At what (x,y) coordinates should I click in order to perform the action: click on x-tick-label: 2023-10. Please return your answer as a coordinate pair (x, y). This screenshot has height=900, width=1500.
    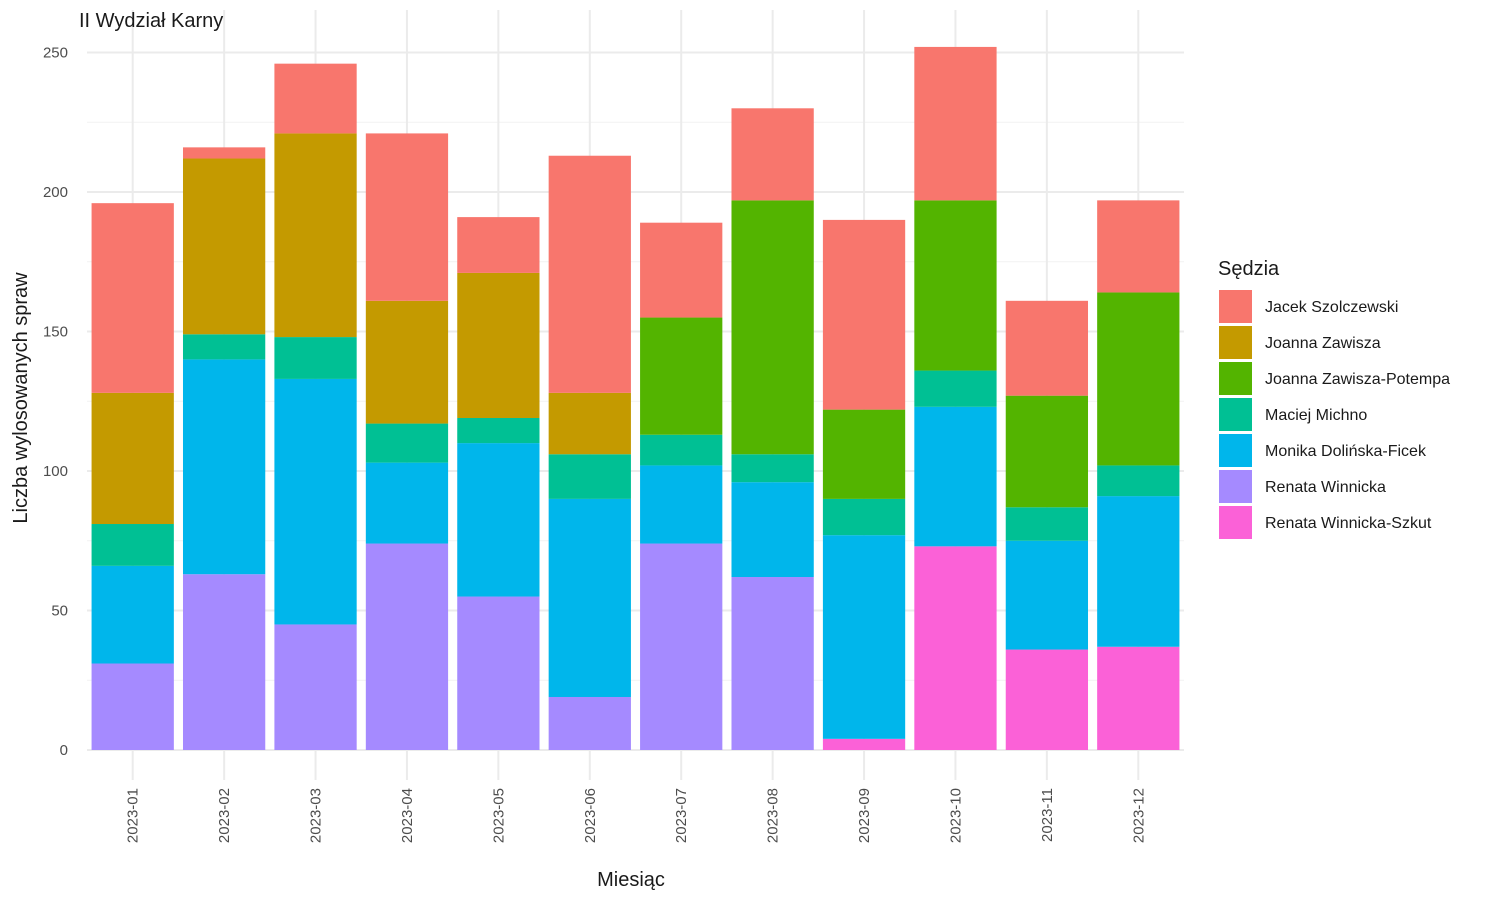
    Looking at the image, I should click on (955, 815).